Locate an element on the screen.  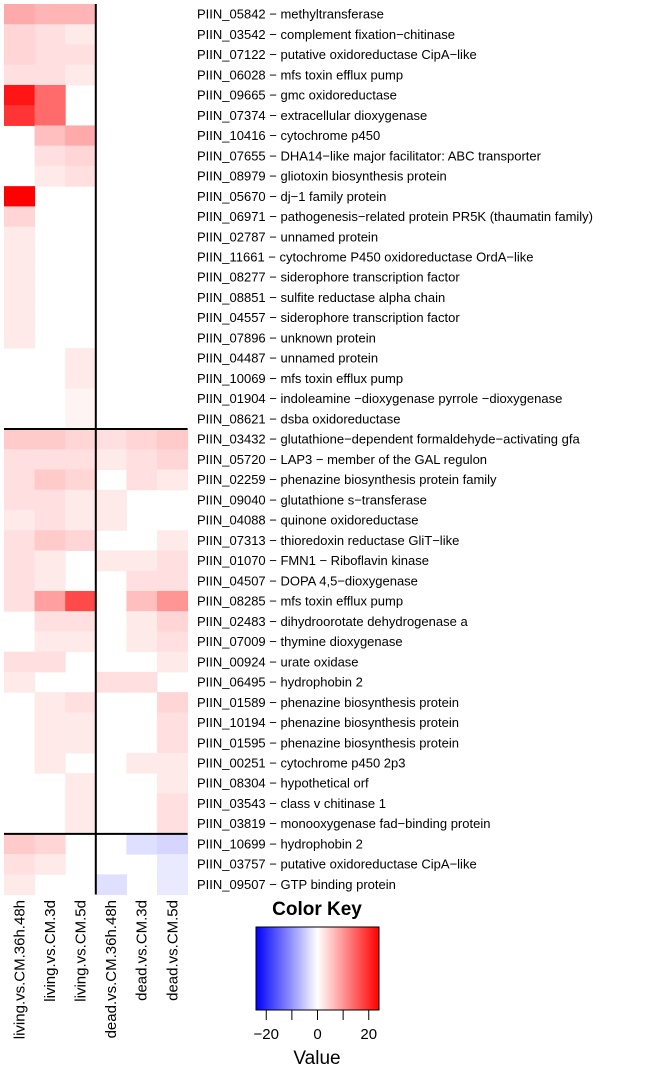
row-label: PIIN_08304 − hypothetical orf is located at coordinates (283, 783).